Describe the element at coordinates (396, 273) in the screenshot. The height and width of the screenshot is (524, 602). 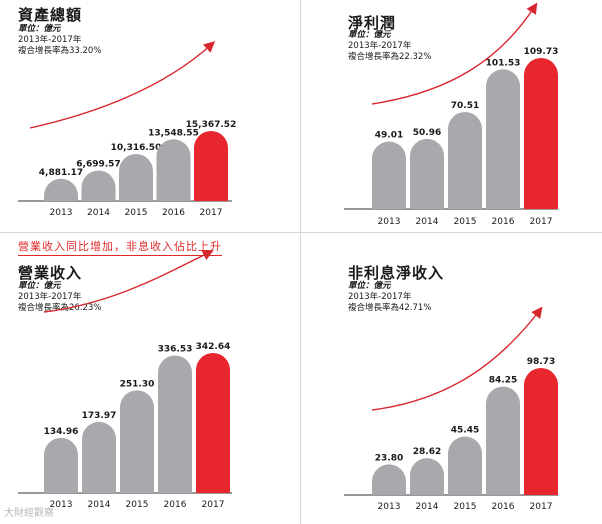
I see `panel-title-non-interest-income: 非利息淨收入` at that location.